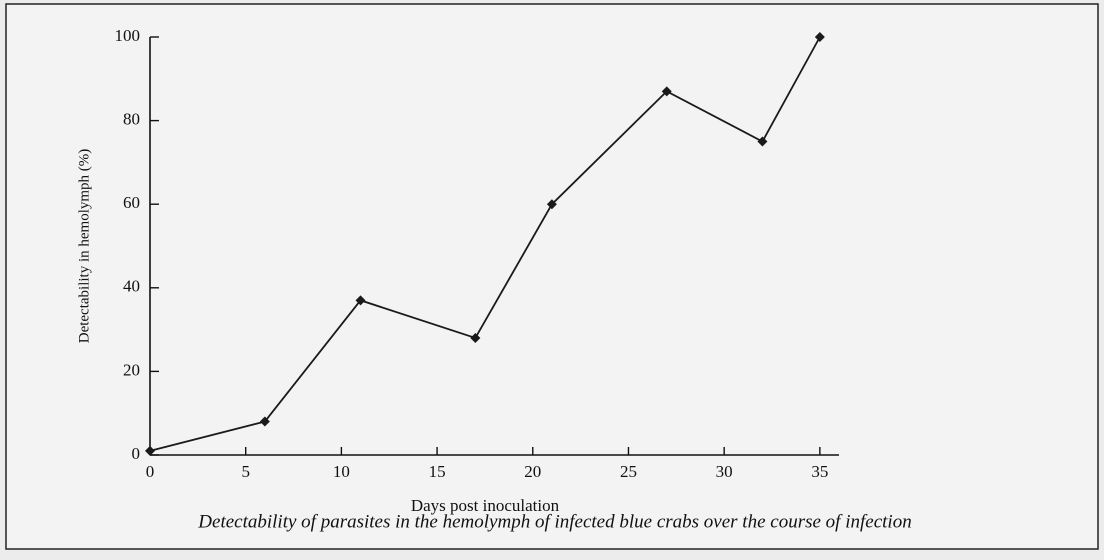 Image resolution: width=1104 pixels, height=560 pixels. I want to click on y-tick-label: 40, so click(131, 286).